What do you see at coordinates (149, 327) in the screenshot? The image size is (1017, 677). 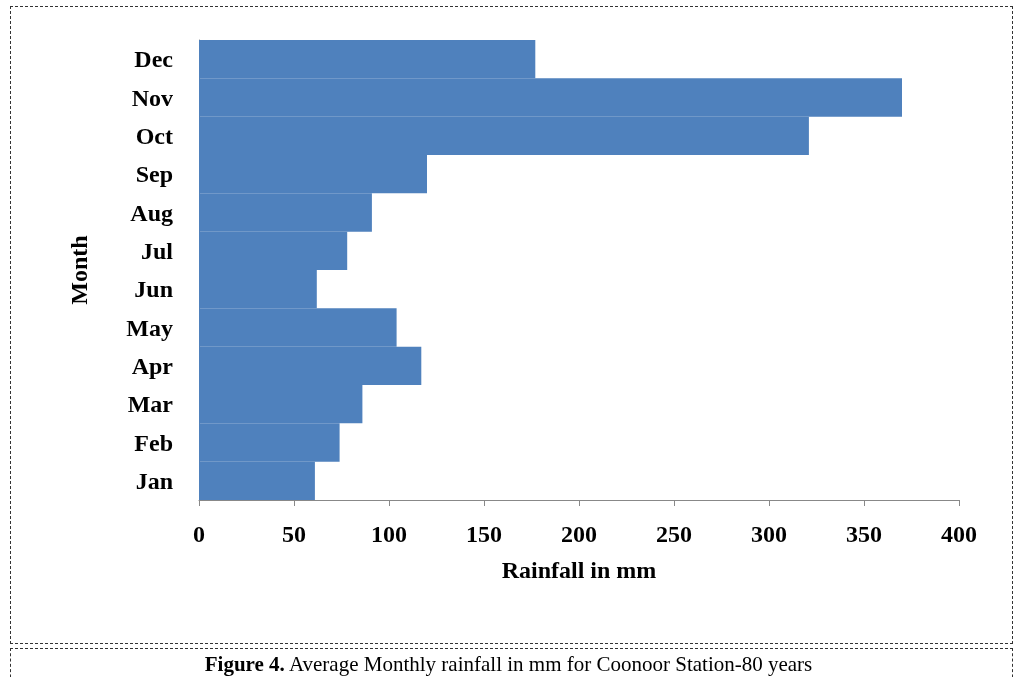 I see `y-tick-label: May` at bounding box center [149, 327].